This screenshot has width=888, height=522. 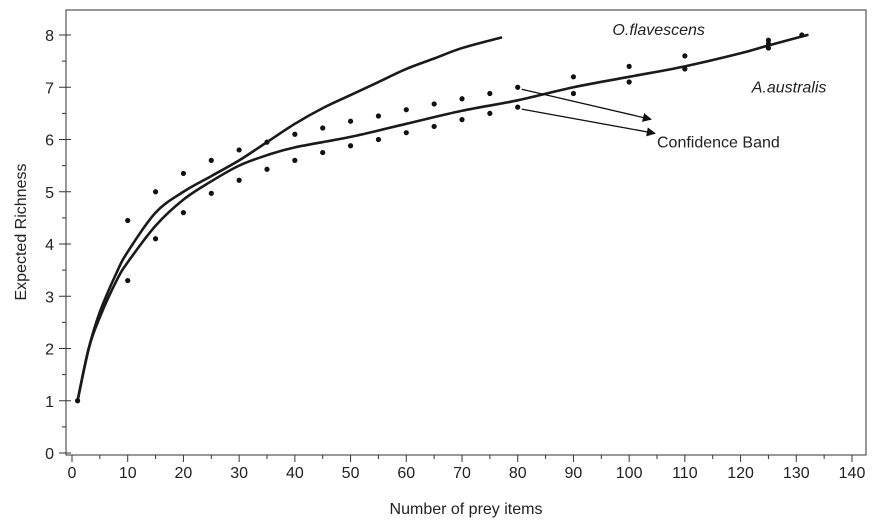 What do you see at coordinates (184, 473) in the screenshot?
I see `x-tick-label: 20` at bounding box center [184, 473].